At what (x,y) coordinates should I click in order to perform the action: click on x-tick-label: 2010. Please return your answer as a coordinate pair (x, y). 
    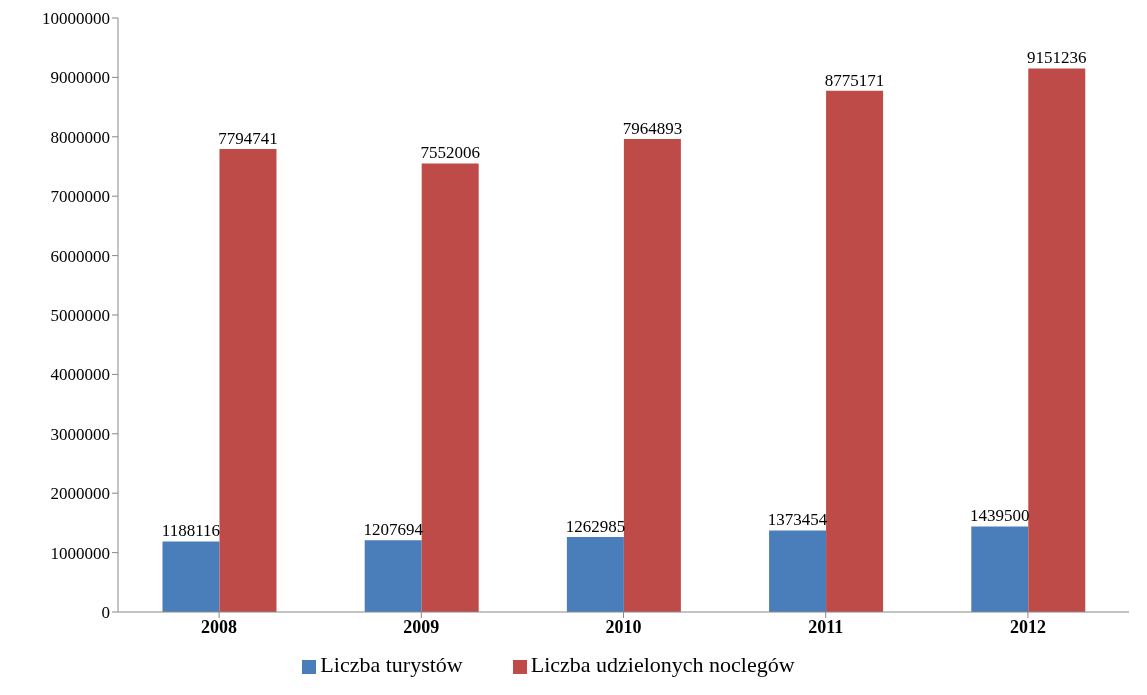
    Looking at the image, I should click on (623, 626).